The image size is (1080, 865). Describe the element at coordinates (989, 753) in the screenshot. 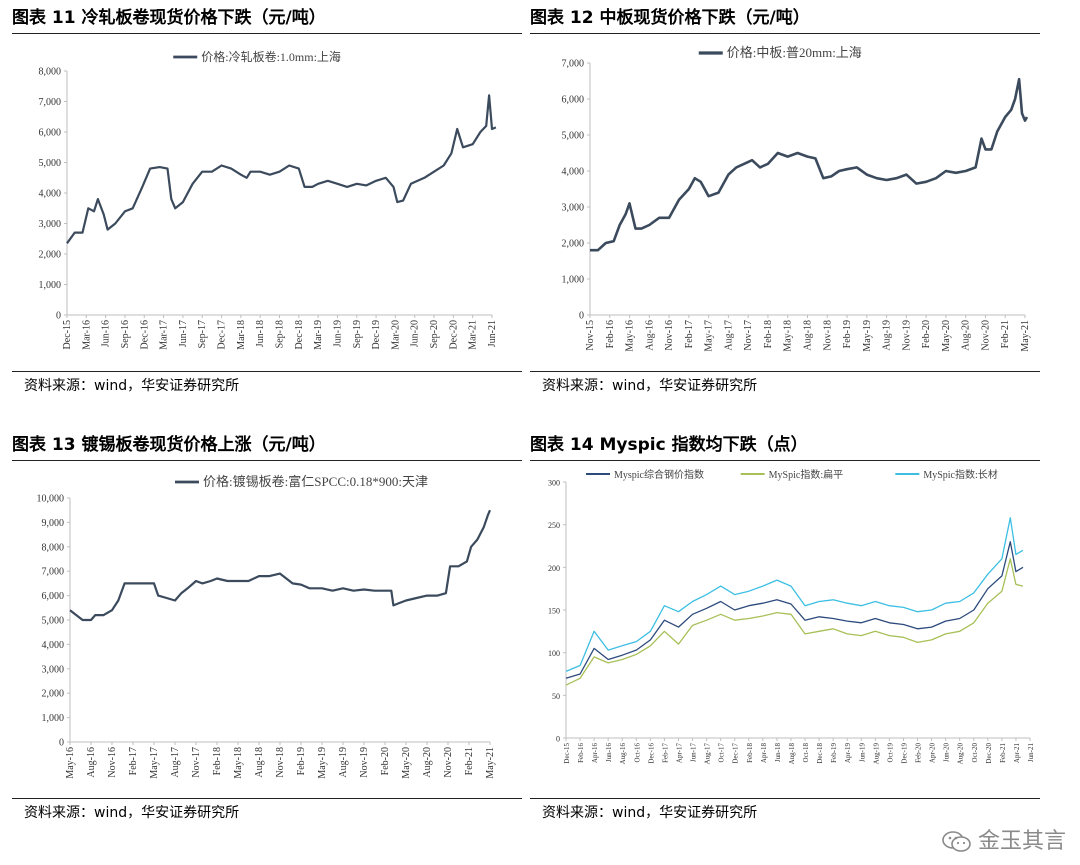

I see `x-tick-label: Dec-20` at that location.